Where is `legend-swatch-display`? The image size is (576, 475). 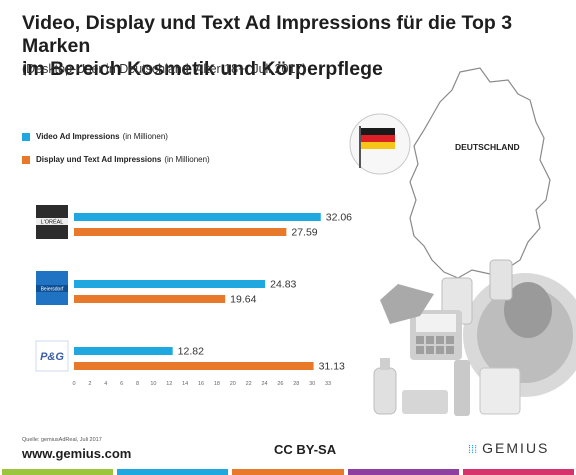
legend-swatch-display is located at coordinates (26, 159).